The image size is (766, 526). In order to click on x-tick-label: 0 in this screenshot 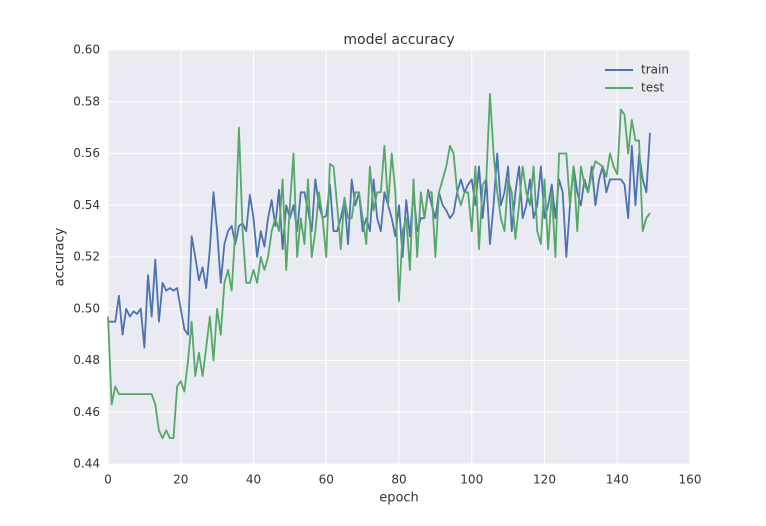, I will do `click(108, 480)`.